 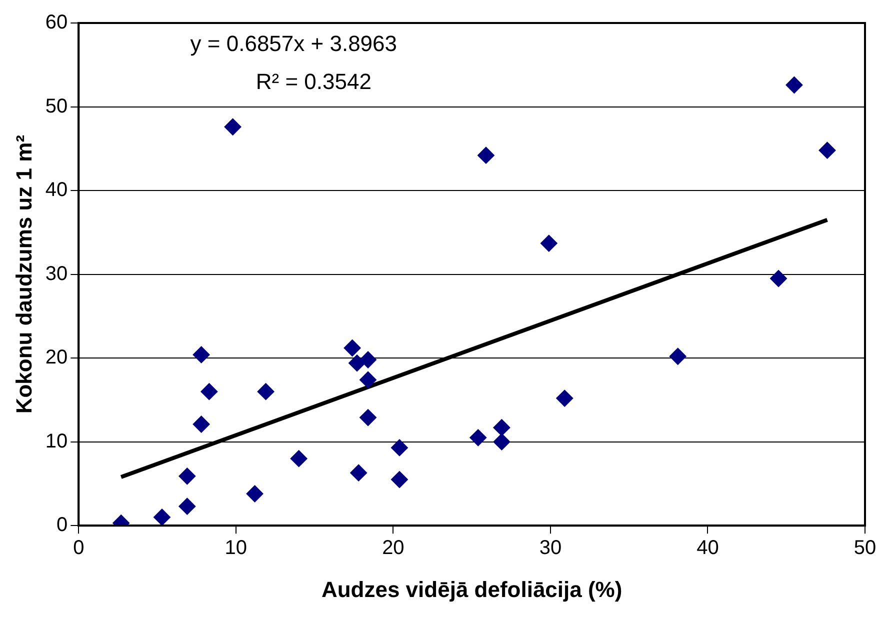 What do you see at coordinates (56, 106) in the screenshot?
I see `y-tick-label: 50` at bounding box center [56, 106].